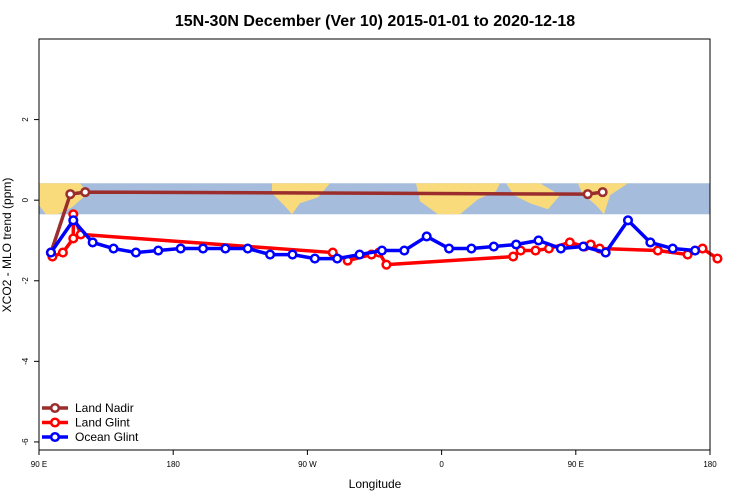 The height and width of the screenshot is (500, 750). What do you see at coordinates (25, 199) in the screenshot?
I see `y-tick-label: 0` at bounding box center [25, 199].